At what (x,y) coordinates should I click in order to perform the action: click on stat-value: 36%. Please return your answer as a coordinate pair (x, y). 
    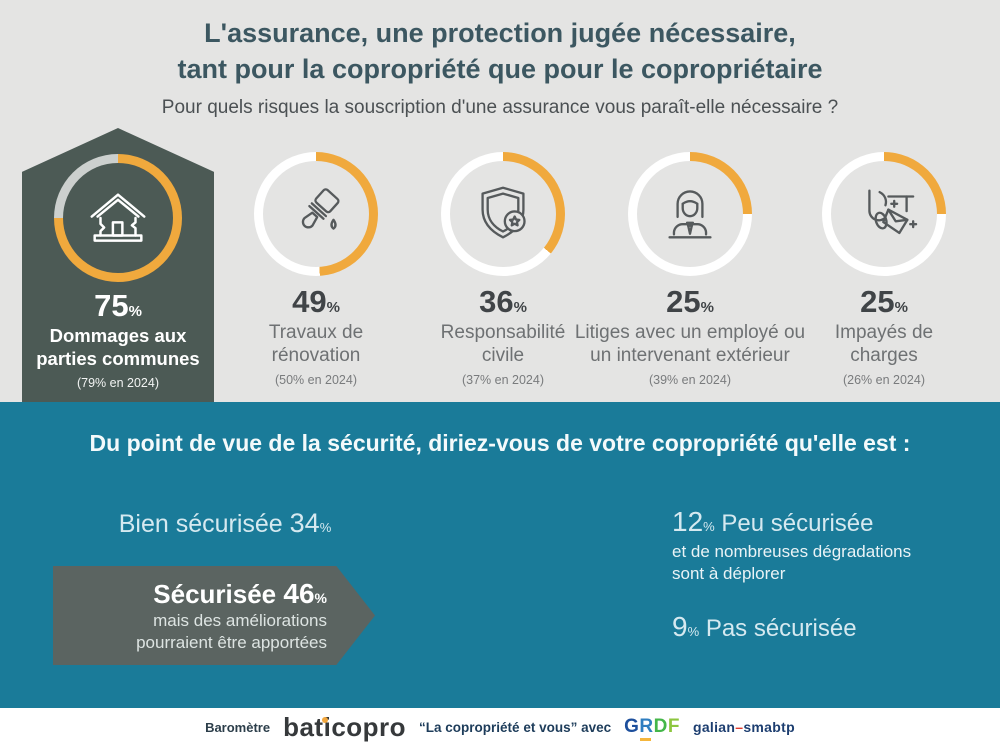
    Looking at the image, I should click on (503, 301).